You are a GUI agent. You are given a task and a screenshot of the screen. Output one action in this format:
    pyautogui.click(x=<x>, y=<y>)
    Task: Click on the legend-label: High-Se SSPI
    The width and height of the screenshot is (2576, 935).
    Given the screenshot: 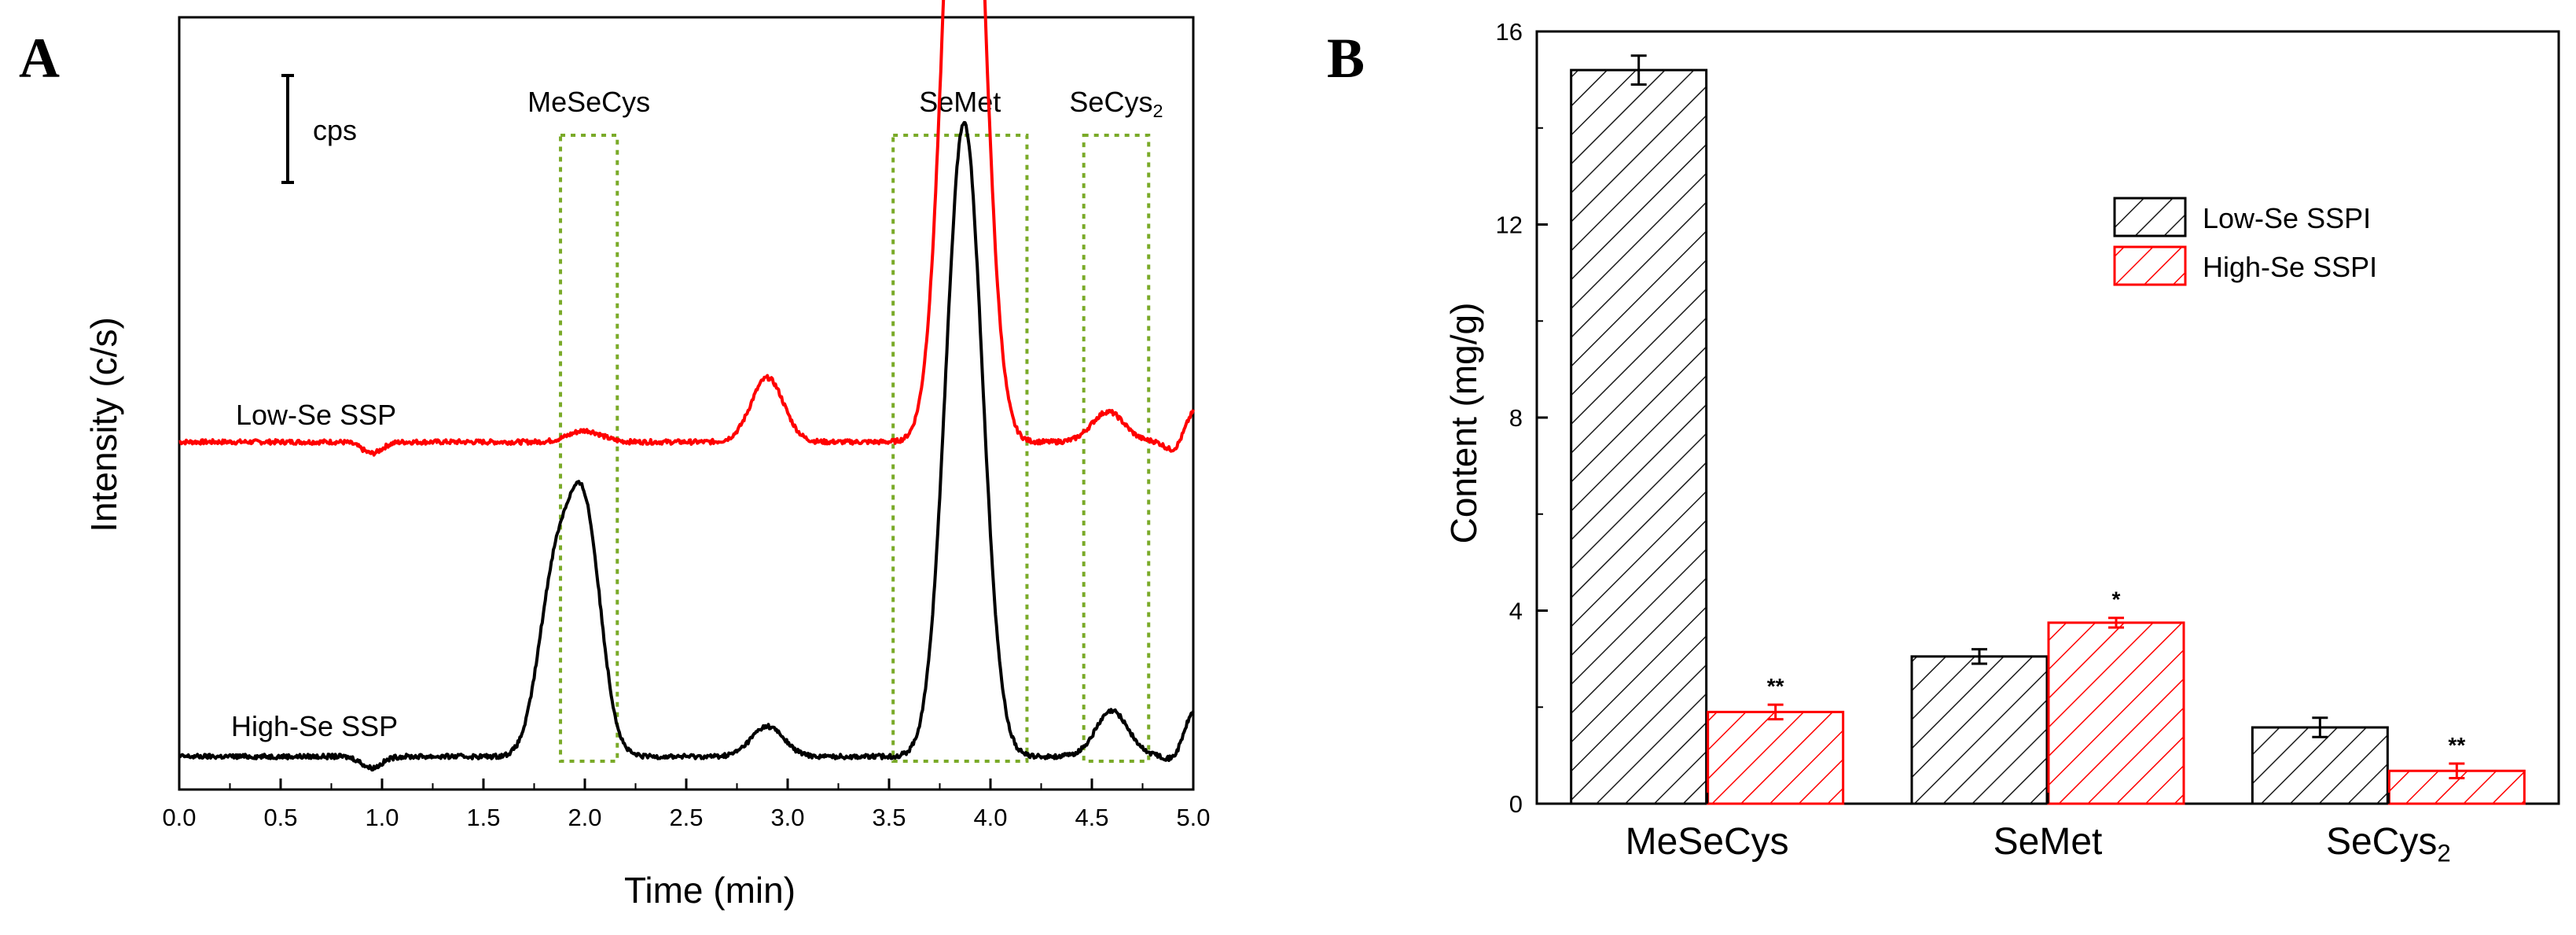 What is the action you would take?
    pyautogui.click(x=2290, y=267)
    